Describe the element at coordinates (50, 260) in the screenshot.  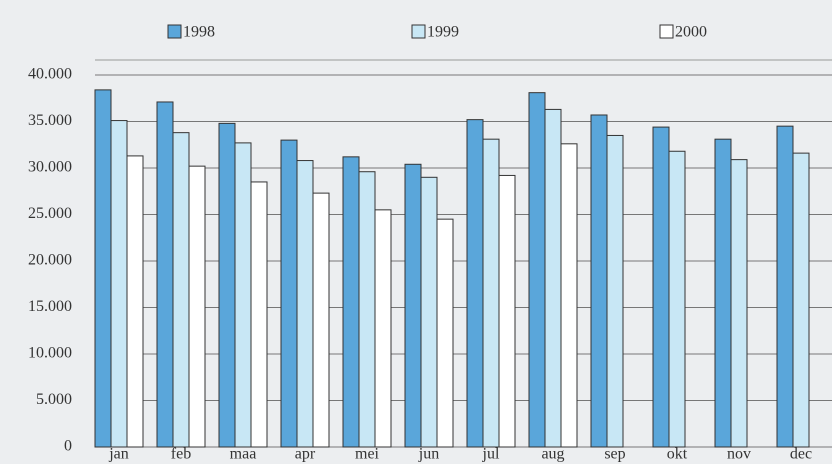
I see `y-tick-label: 20.000` at that location.